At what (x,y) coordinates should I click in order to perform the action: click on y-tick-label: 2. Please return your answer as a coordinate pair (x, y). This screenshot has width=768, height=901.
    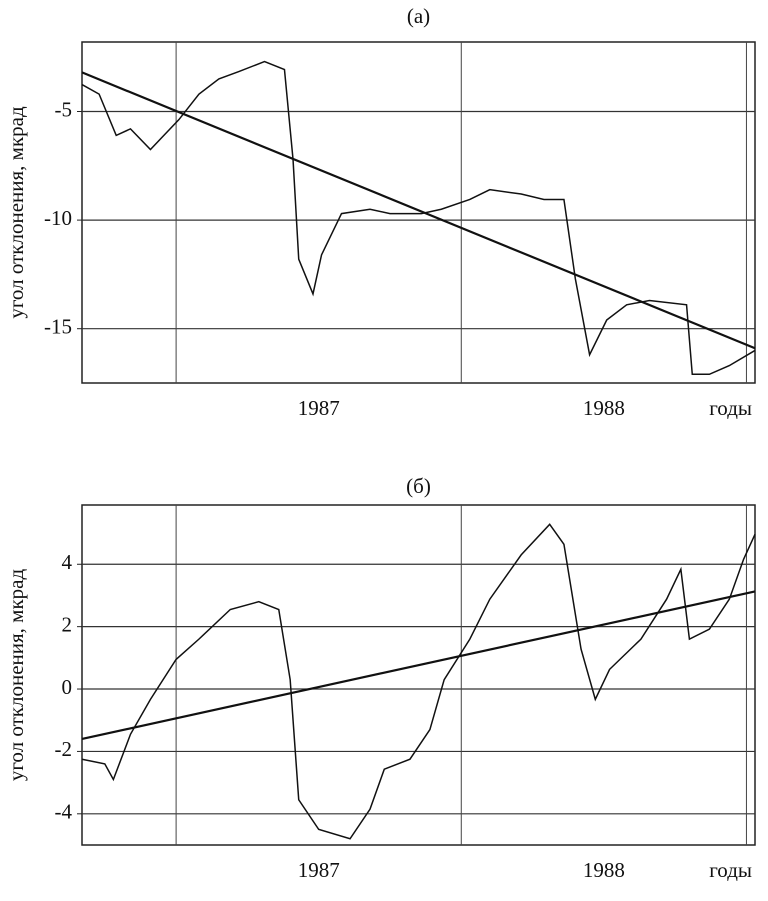
    Looking at the image, I should click on (67, 624).